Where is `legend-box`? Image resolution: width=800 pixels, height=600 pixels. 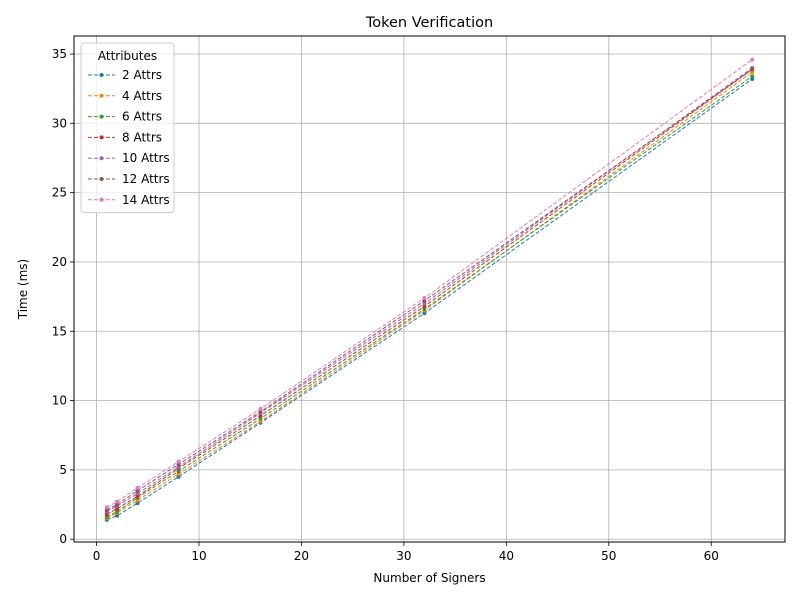 legend-box is located at coordinates (127, 128).